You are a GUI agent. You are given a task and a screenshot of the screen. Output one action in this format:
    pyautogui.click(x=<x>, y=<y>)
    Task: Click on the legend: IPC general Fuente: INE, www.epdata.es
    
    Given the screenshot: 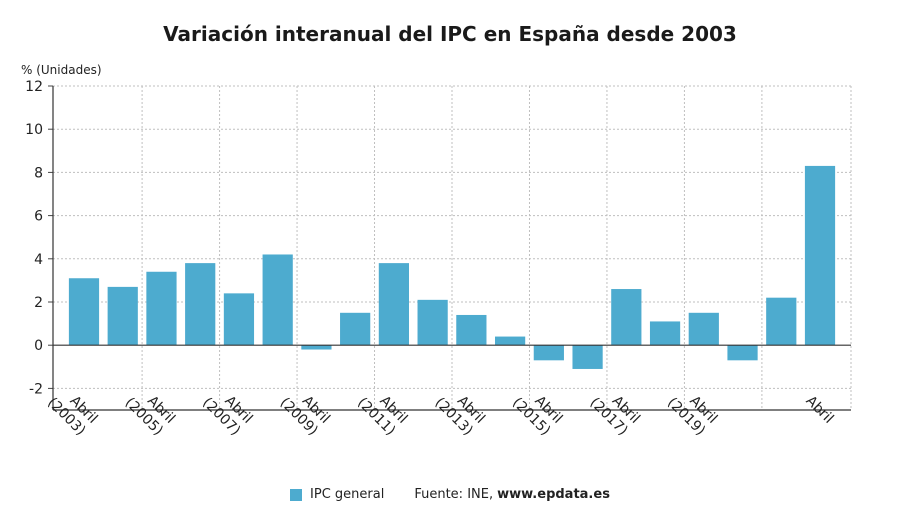 What is the action you would take?
    pyautogui.click(x=450, y=494)
    